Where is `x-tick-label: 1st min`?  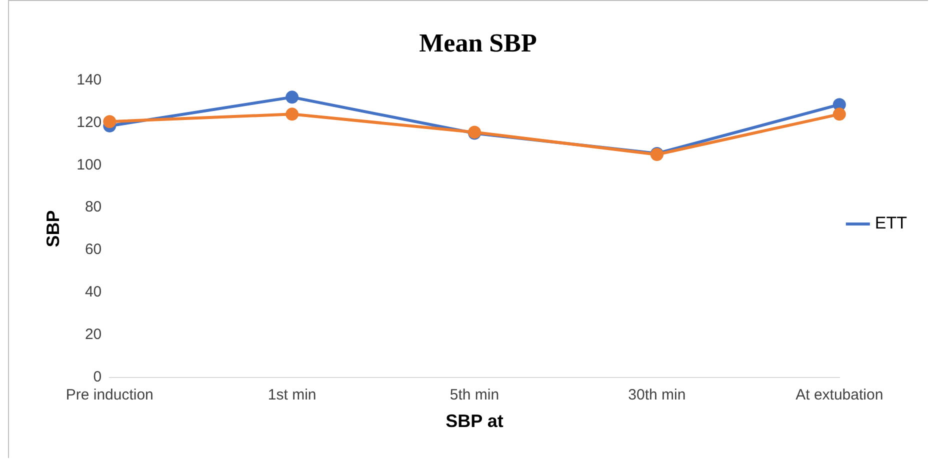 x-tick-label: 1st min is located at coordinates (292, 395).